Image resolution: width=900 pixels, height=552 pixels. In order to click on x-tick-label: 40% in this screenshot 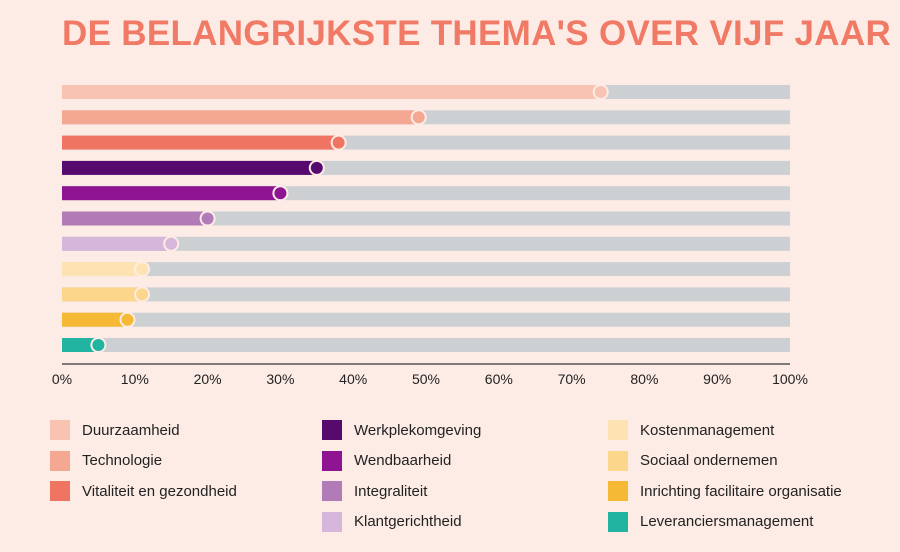, I will do `click(353, 379)`.